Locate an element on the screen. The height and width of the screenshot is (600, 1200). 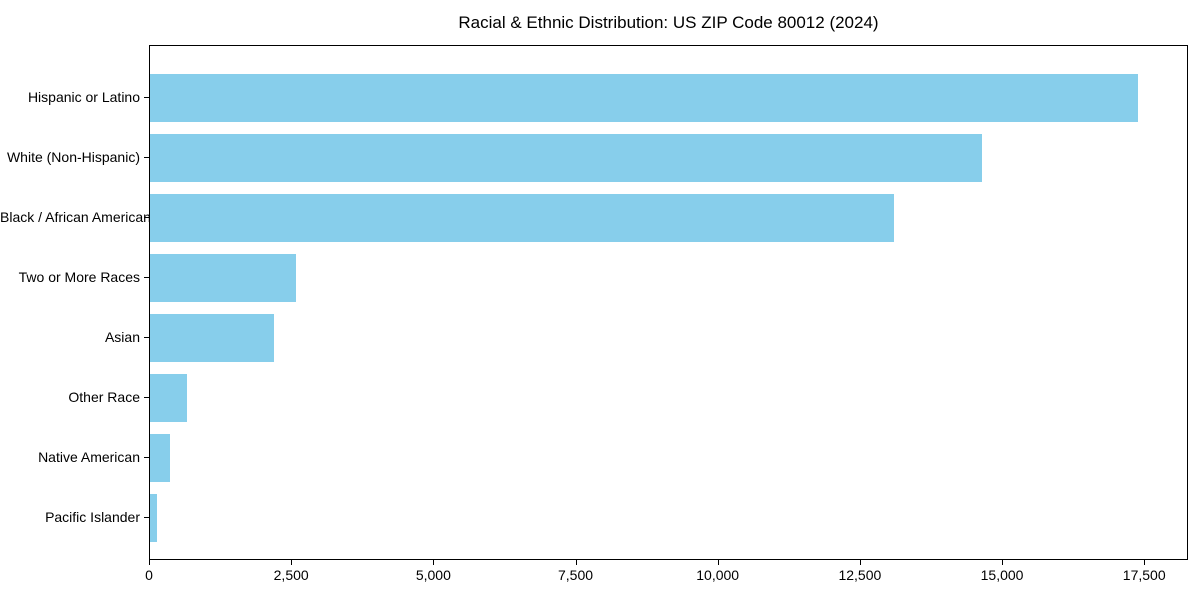
bar-asian is located at coordinates (212, 337).